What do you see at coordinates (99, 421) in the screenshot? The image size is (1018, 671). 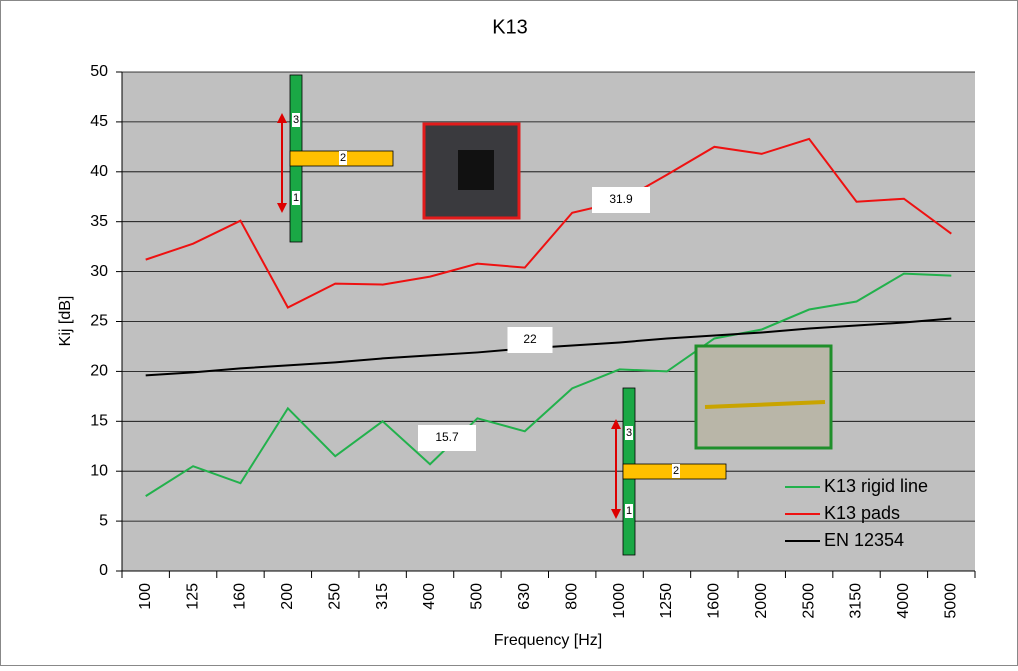 I see `y-tick-label: 15` at bounding box center [99, 421].